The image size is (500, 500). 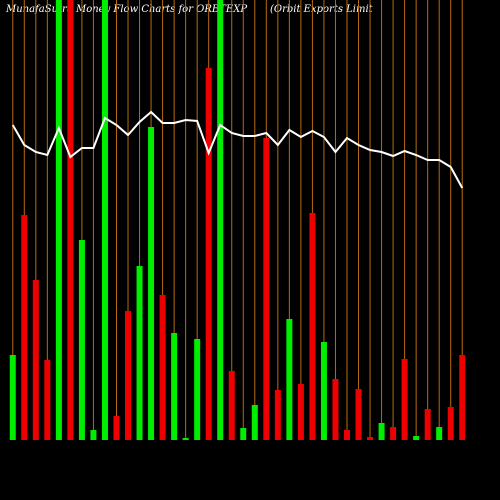 I want to click on chart-subtitle: (Orbit Exports Limit, so click(x=322, y=9).